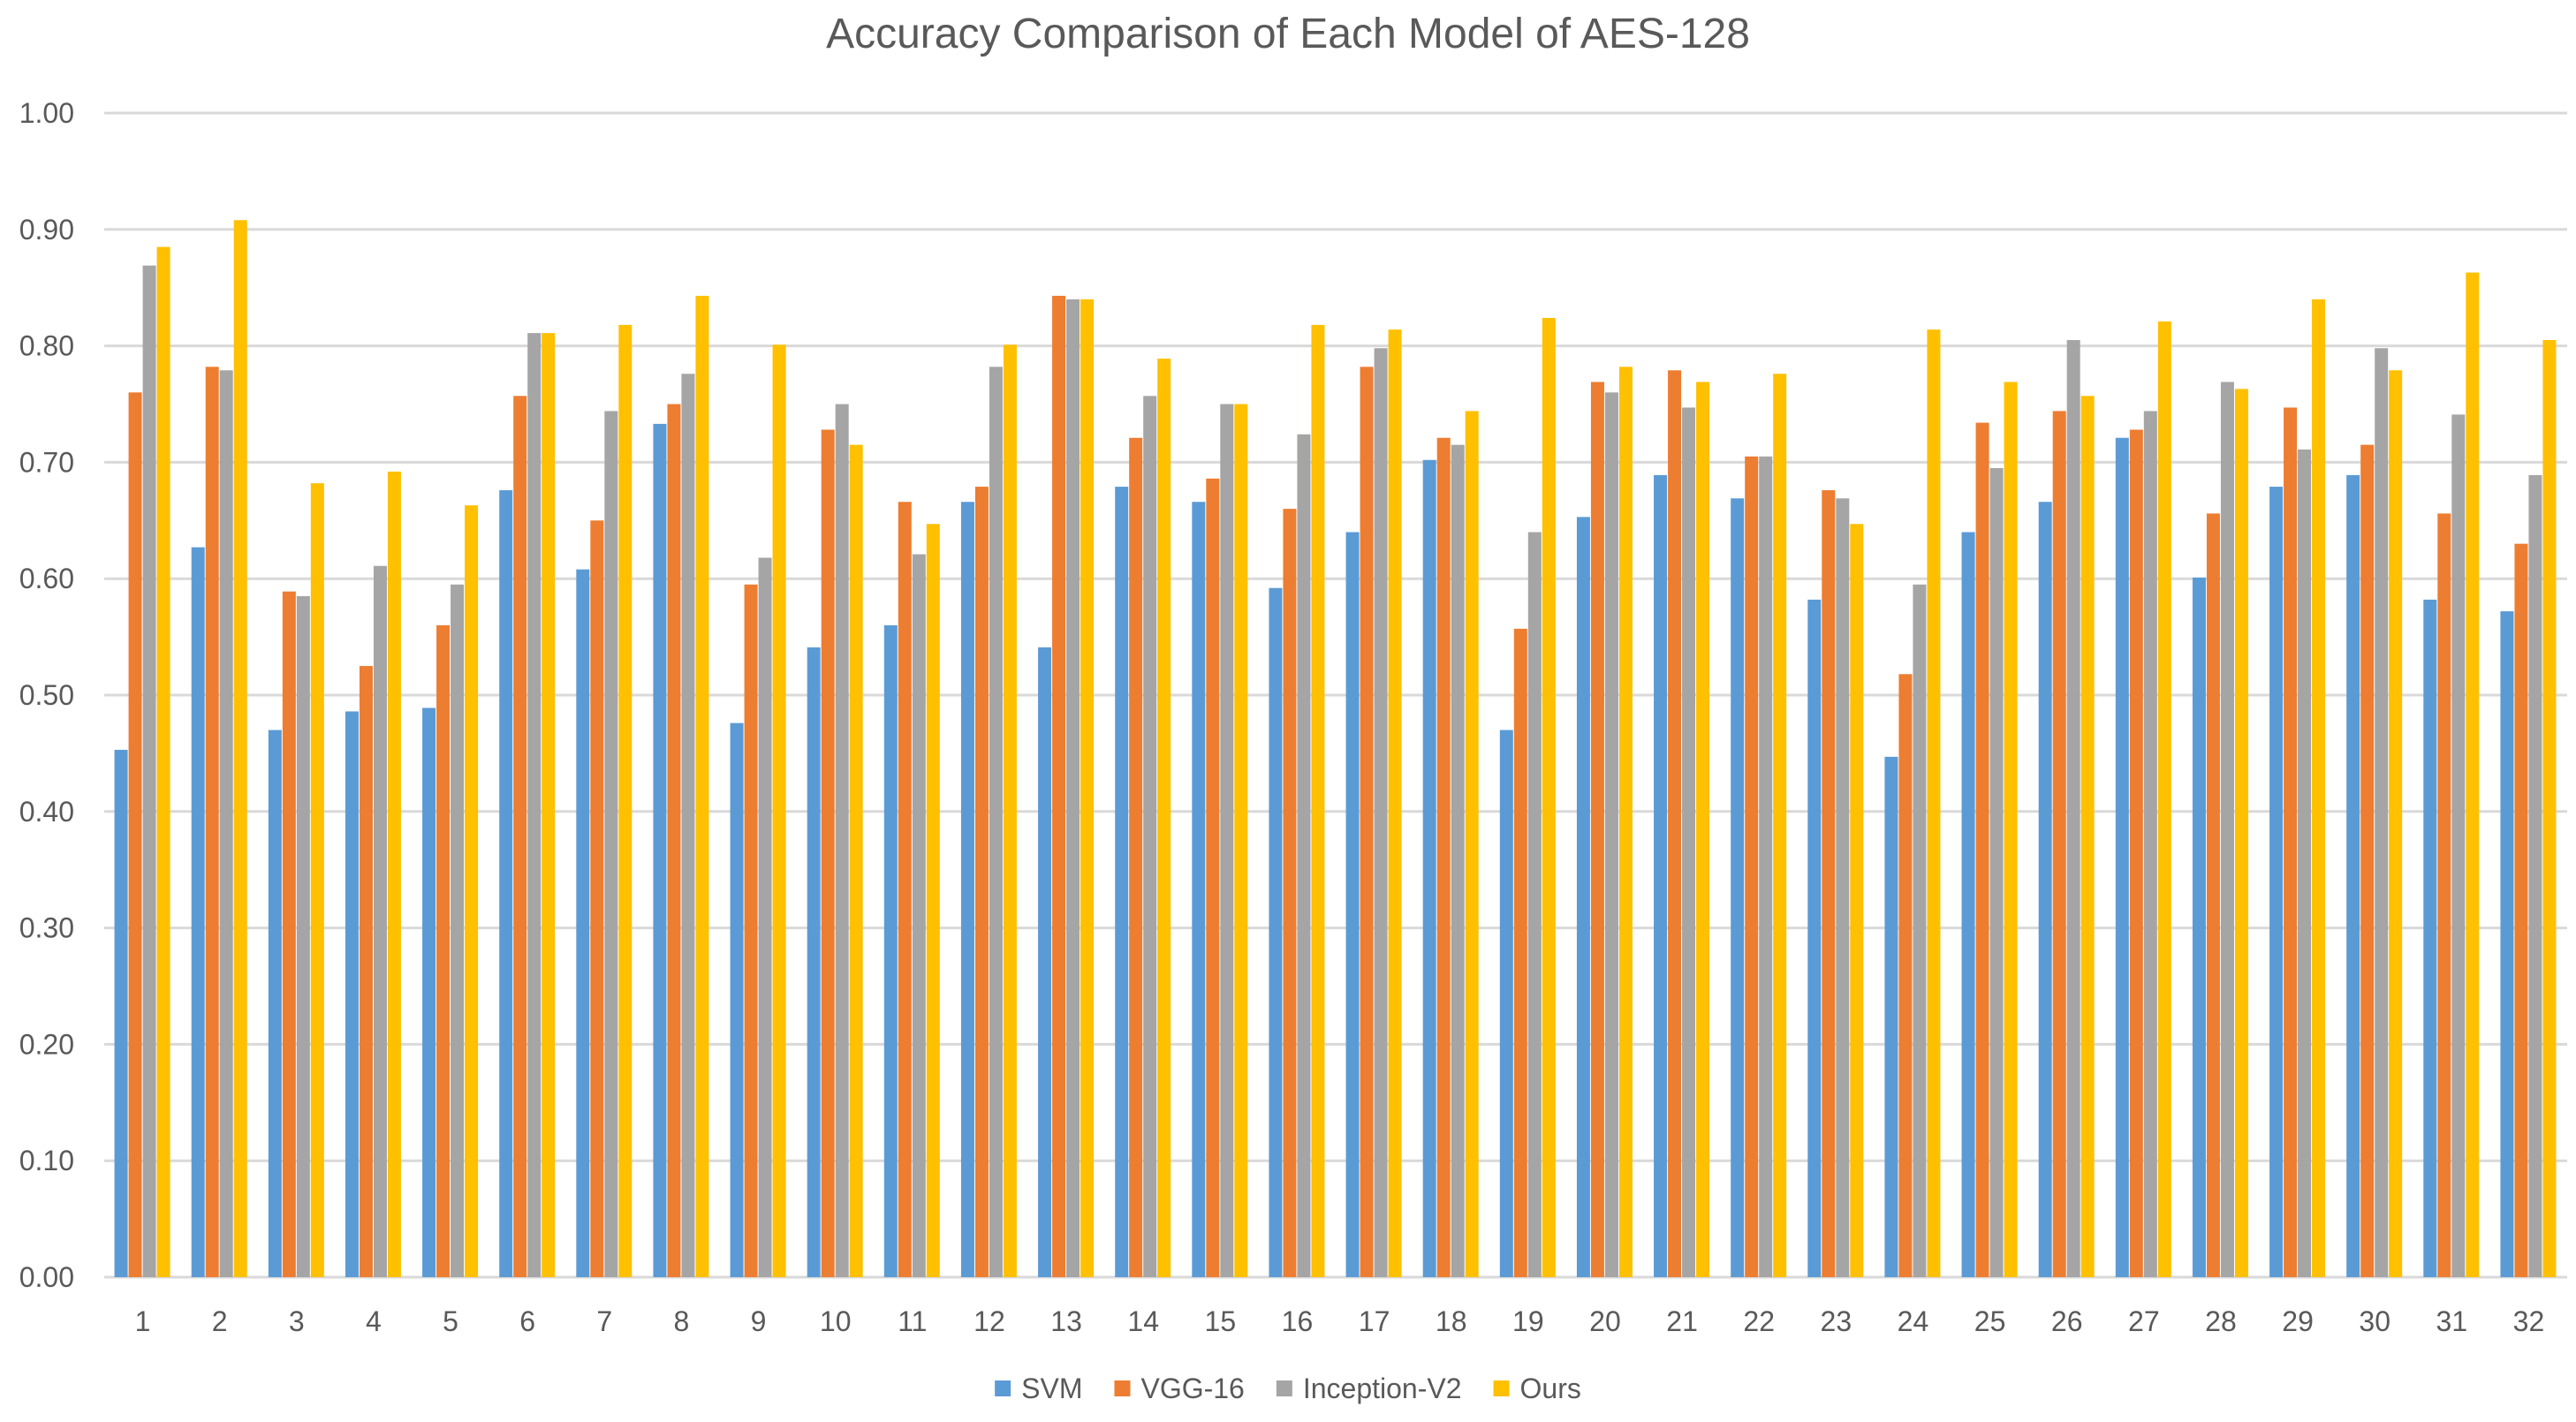 This screenshot has width=2576, height=1422. What do you see at coordinates (47, 113) in the screenshot?
I see `y-tick-label: 1.00` at bounding box center [47, 113].